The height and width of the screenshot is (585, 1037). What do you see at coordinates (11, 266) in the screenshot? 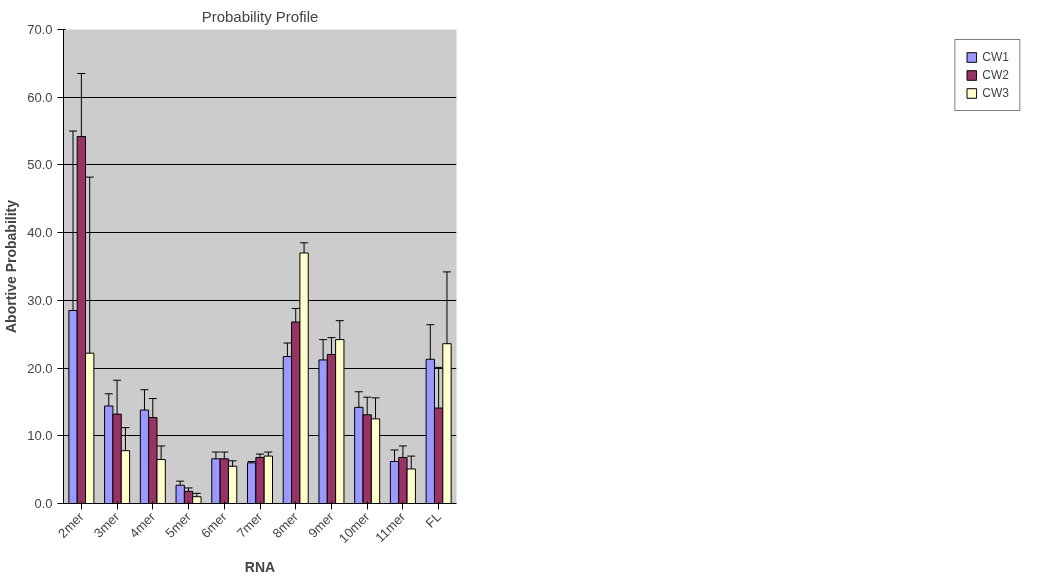
I see `y-axis-title: Abortive Probability` at bounding box center [11, 266].